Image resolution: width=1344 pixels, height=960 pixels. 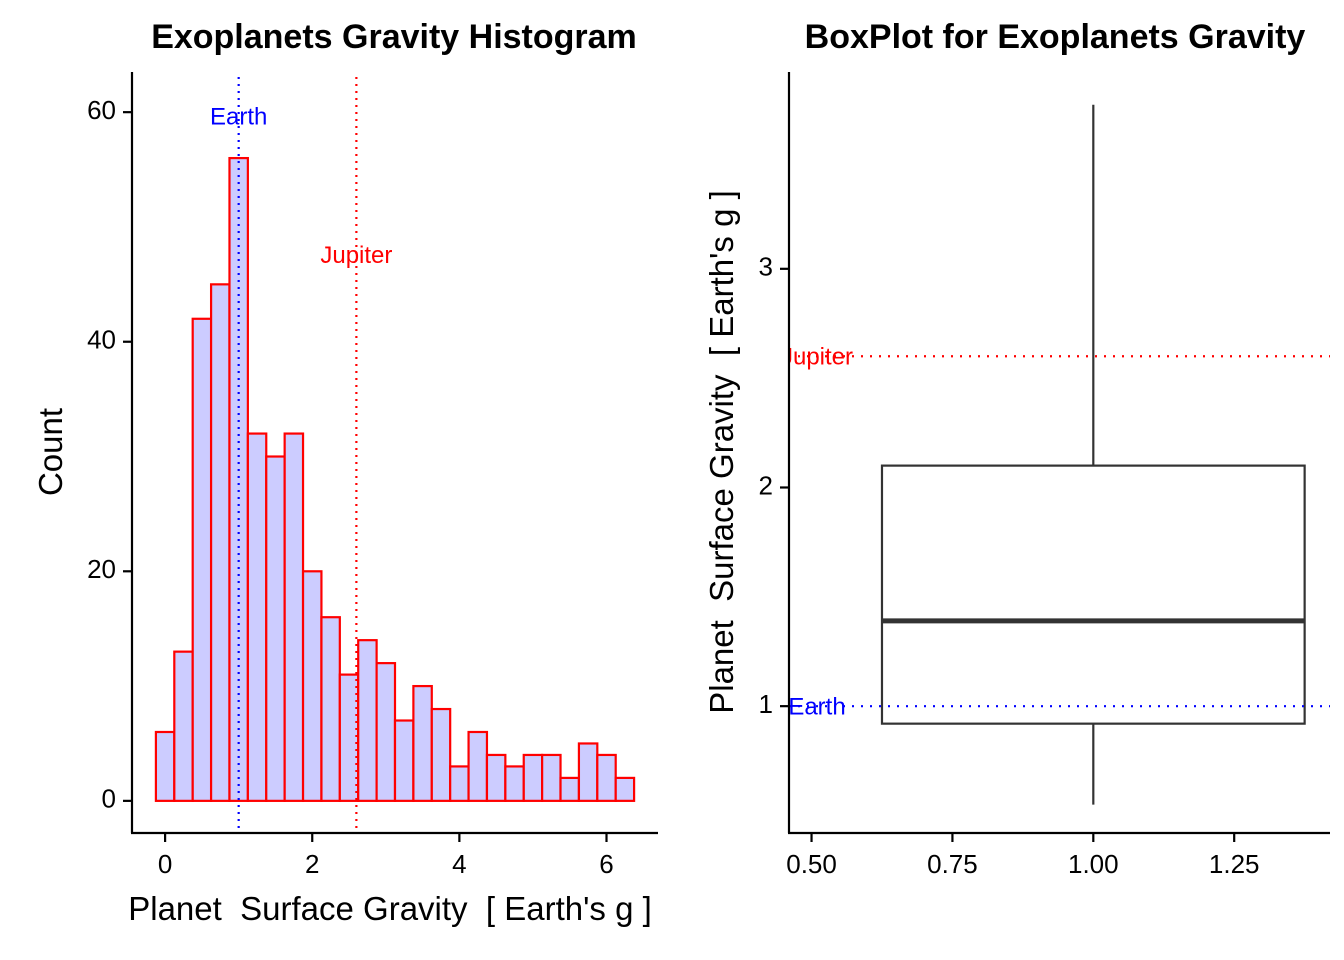 What do you see at coordinates (721, 452) in the screenshot?
I see `boxplot-y-axis-label: Planet Surface Gravity [ Earth's g ]` at bounding box center [721, 452].